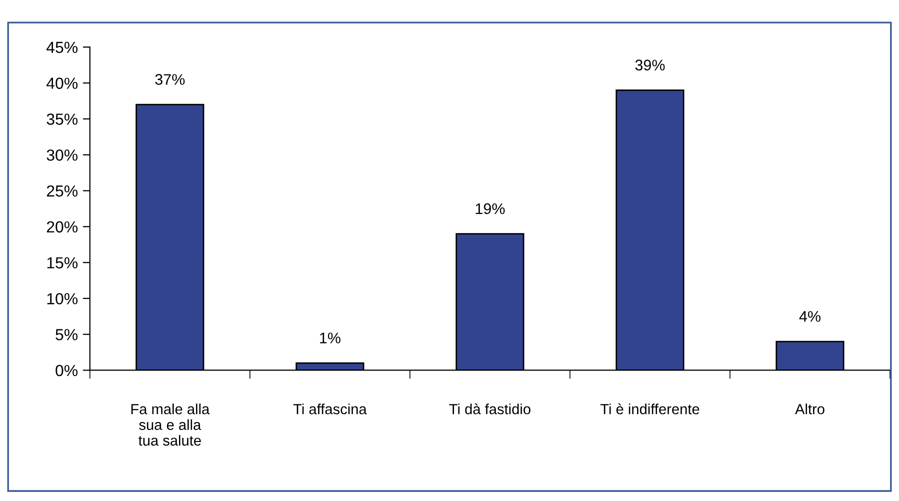 The height and width of the screenshot is (501, 899). I want to click on data-label: 37%, so click(170, 79).